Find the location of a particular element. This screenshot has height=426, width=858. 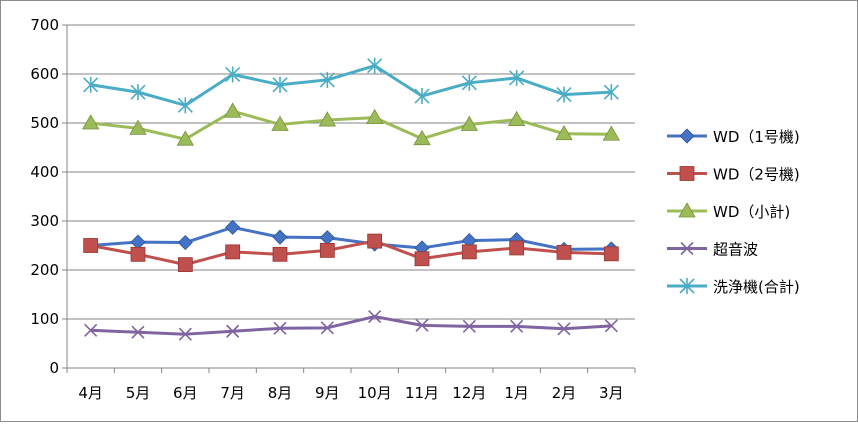

x-tick-label: 9月 is located at coordinates (327, 393).